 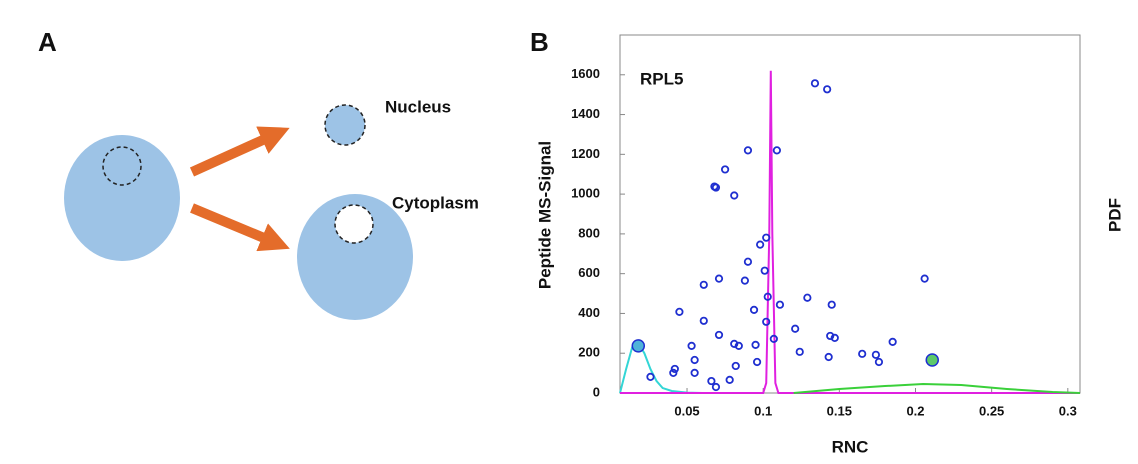 I want to click on x-axis-label: RNC, so click(x=850, y=446).